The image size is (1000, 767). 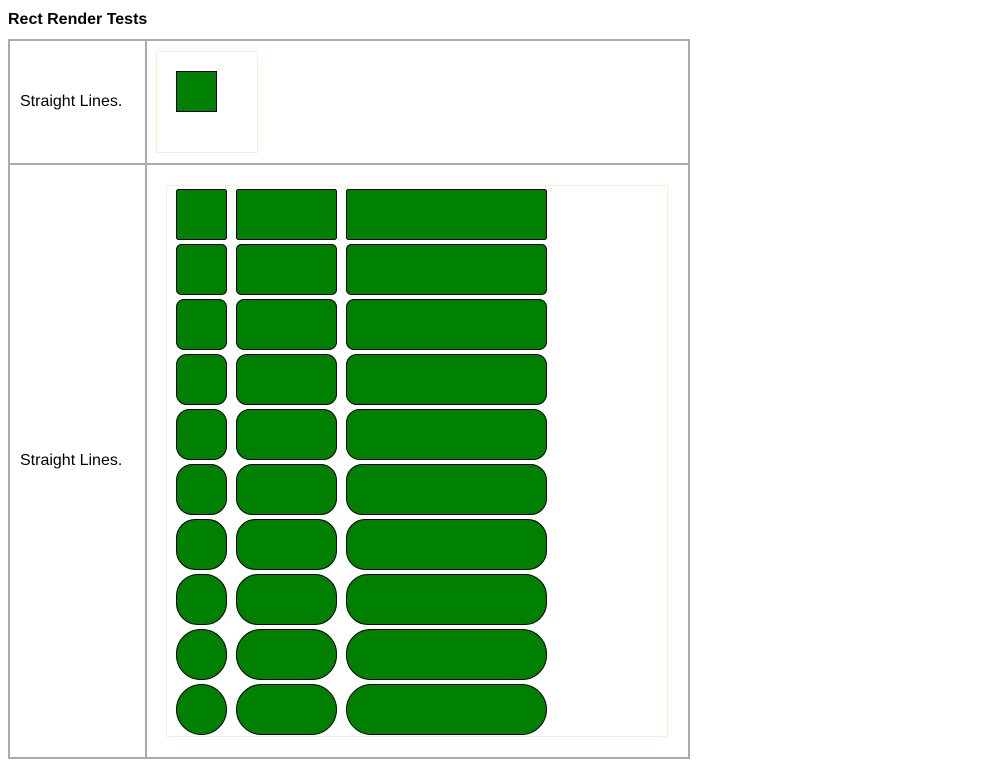 I want to click on square-rect, so click(x=196, y=91).